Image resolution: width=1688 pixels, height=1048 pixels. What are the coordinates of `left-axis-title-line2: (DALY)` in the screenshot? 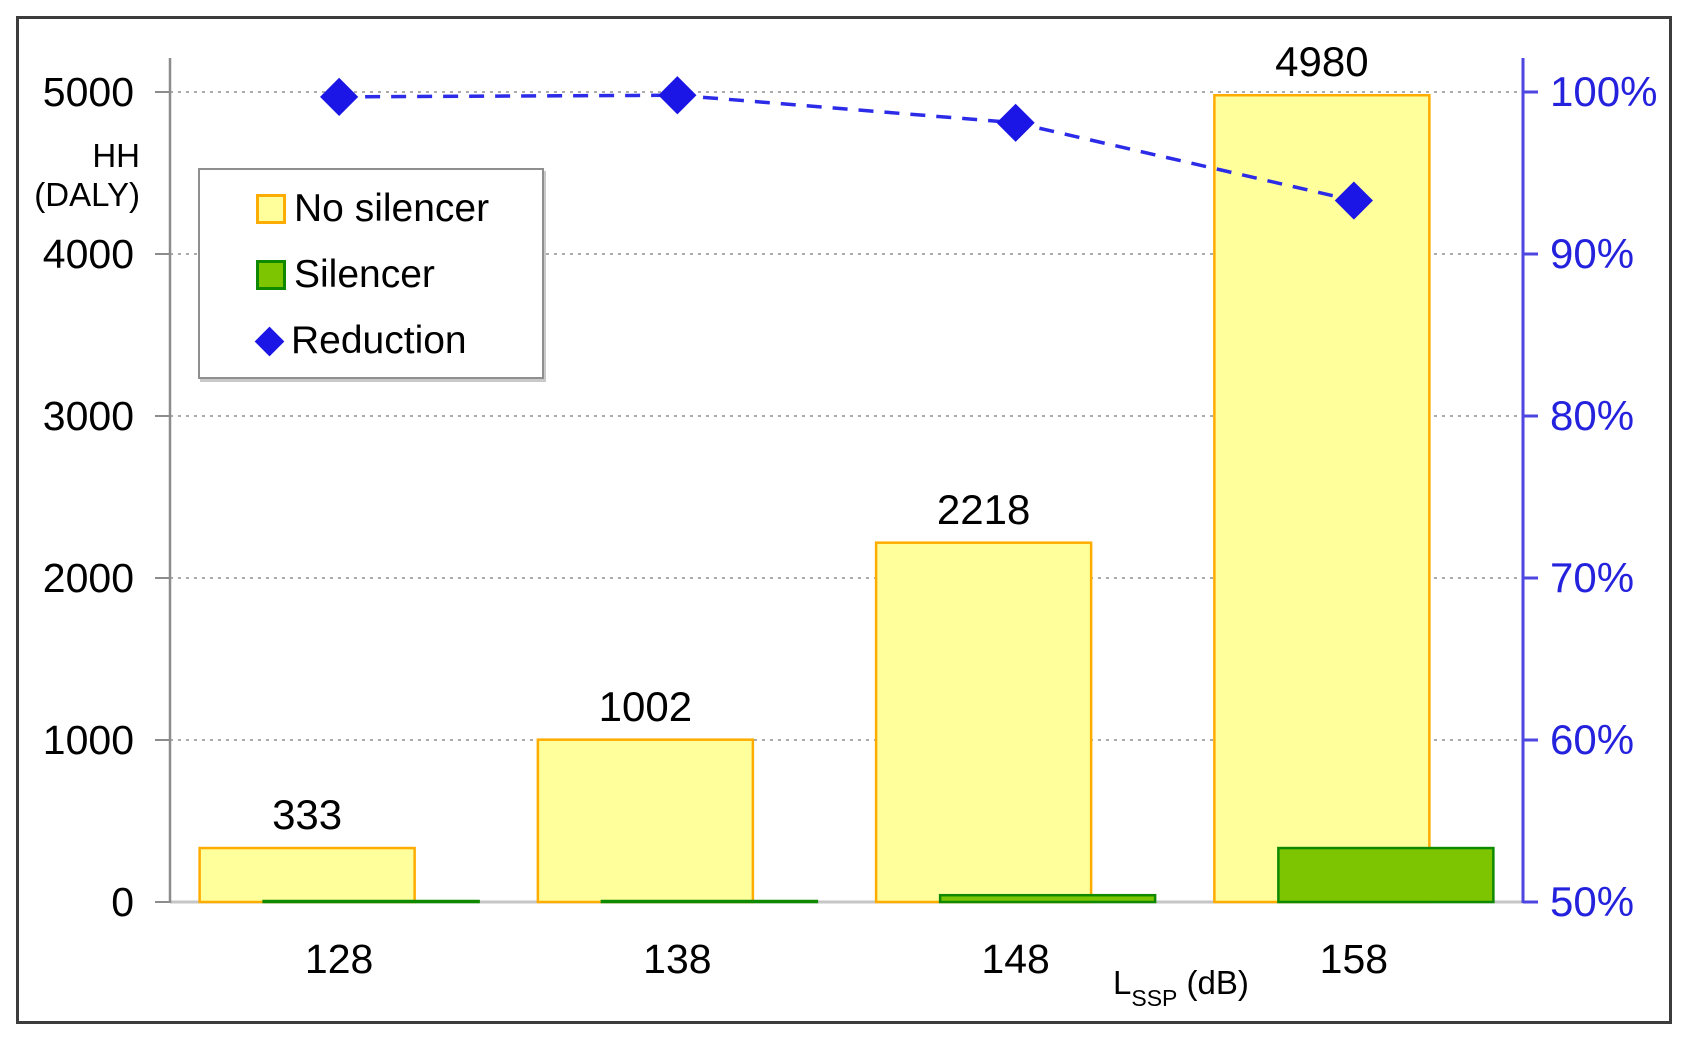 It's located at (87, 194).